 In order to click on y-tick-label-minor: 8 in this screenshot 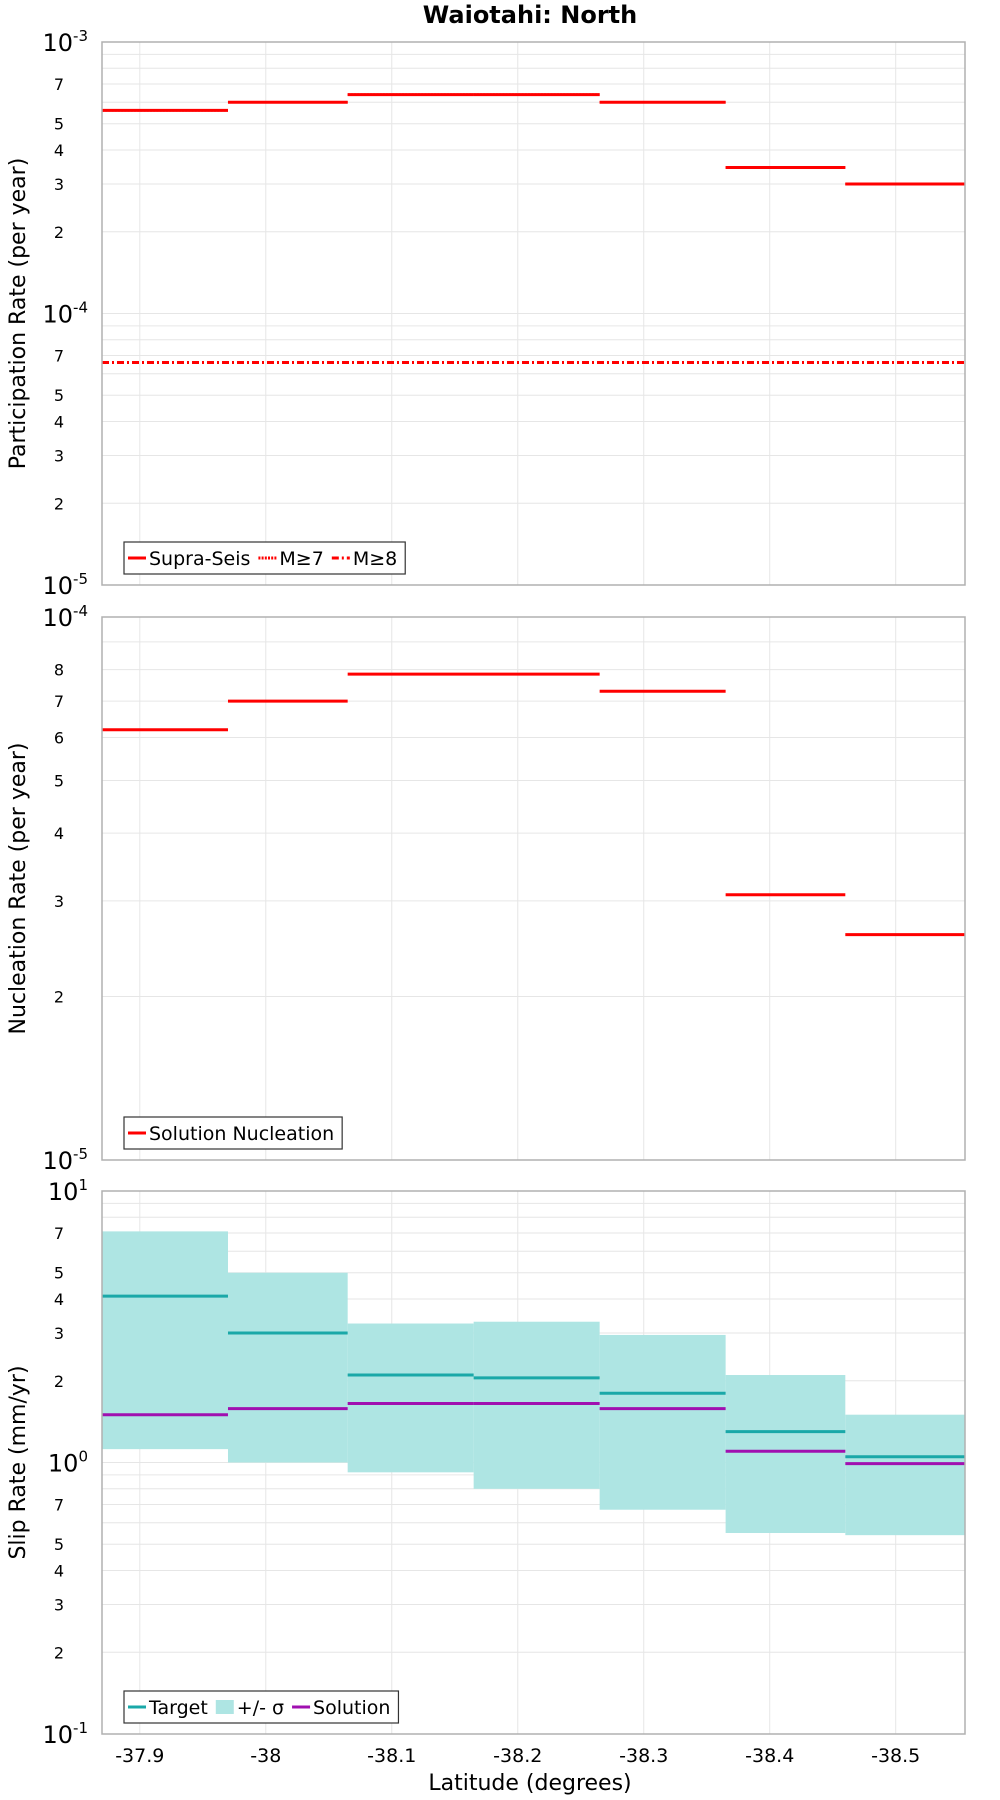, I will do `click(59, 670)`.